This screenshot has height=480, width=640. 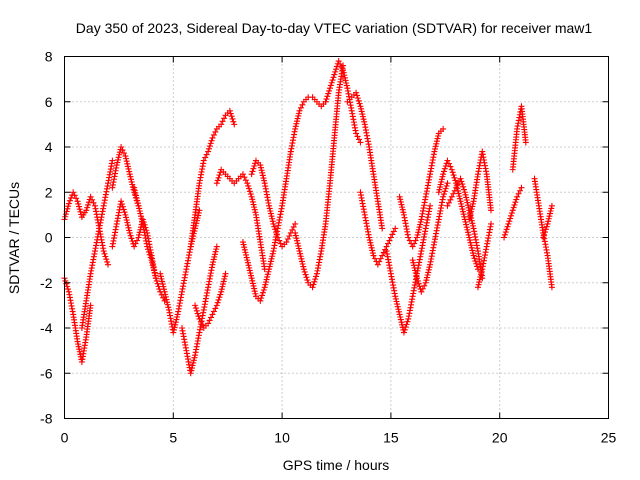 I want to click on y-tick-label: -8, so click(x=46, y=419).